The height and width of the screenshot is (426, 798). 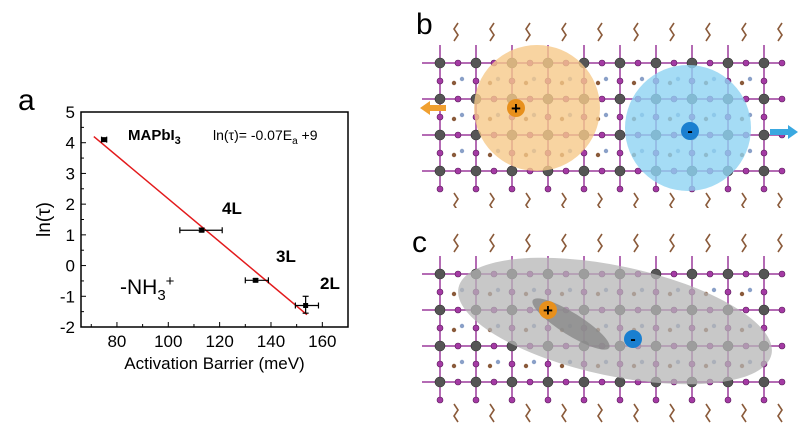 I want to click on panel-label-b: b, so click(x=424, y=24).